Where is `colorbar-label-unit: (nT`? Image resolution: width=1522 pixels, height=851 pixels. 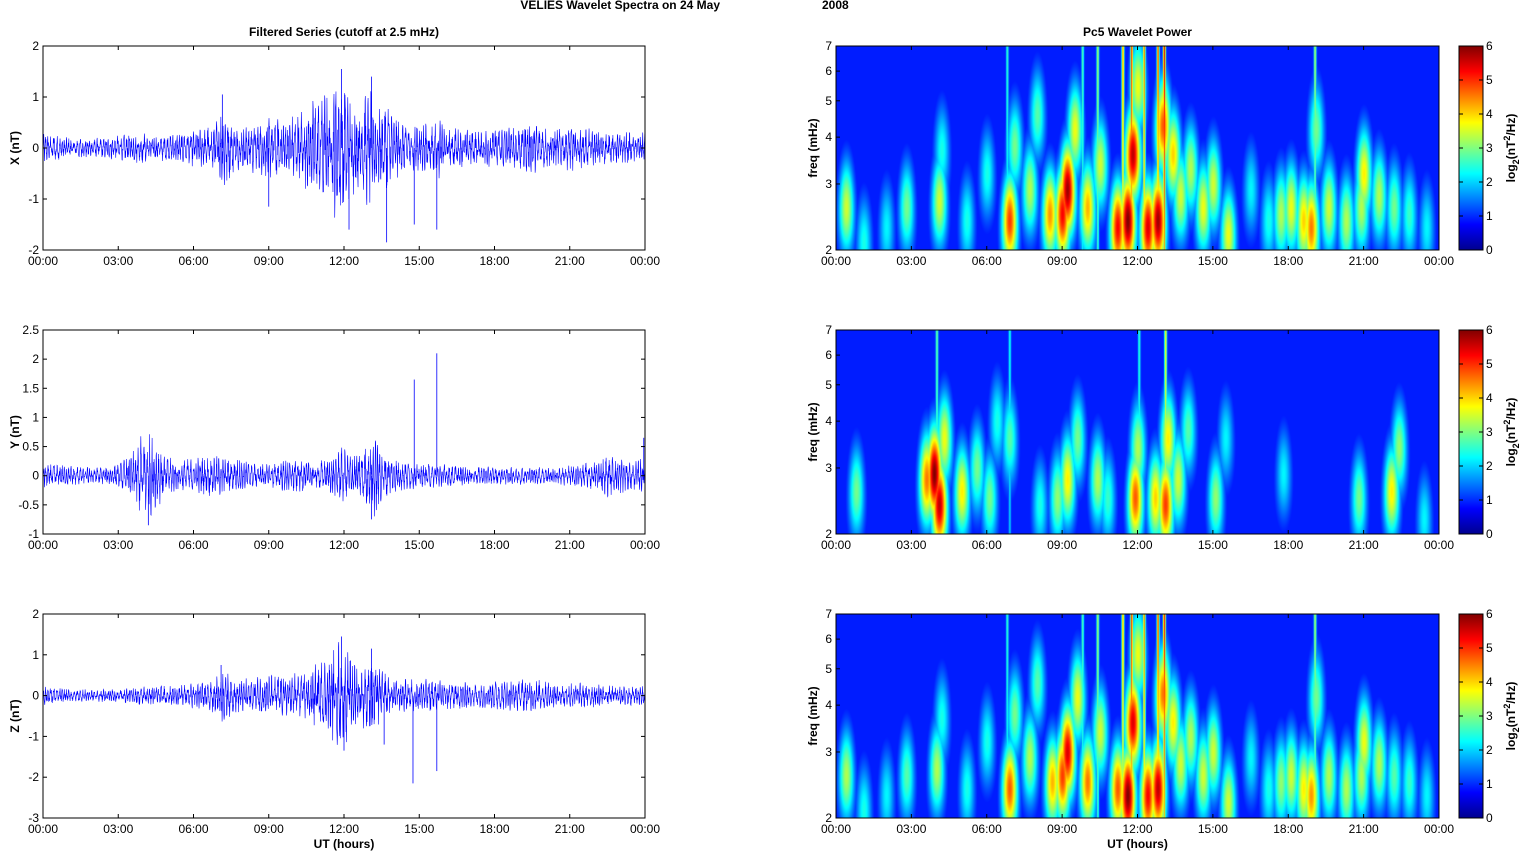
colorbar-label-unit: (nT is located at coordinates (1511, 433).